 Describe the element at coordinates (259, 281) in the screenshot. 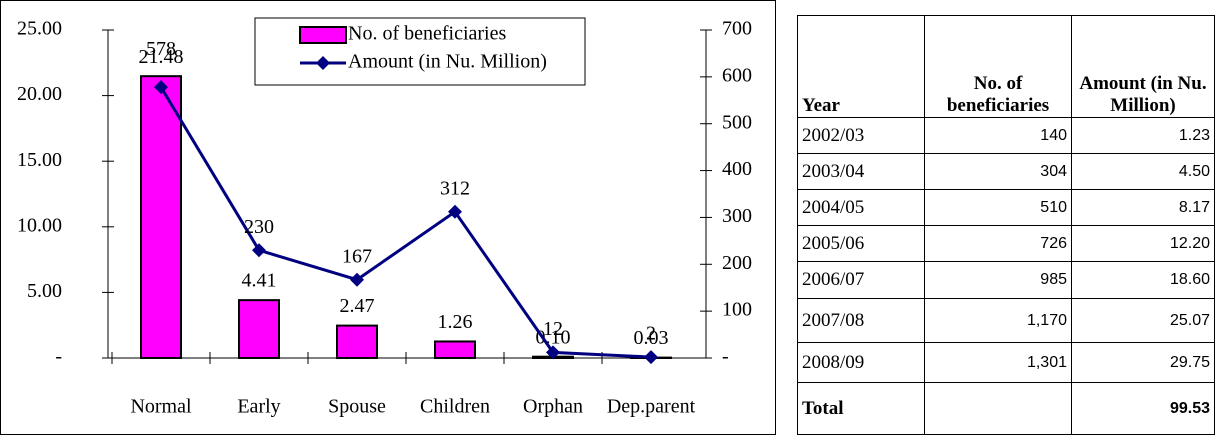

I see `bar-value-label: 4.41` at that location.